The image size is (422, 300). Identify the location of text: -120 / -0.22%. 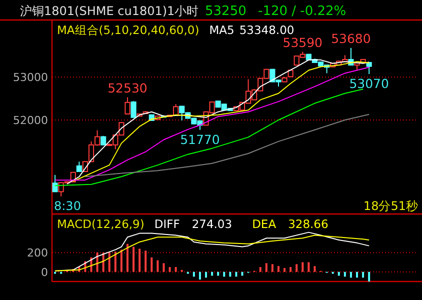
(302, 11).